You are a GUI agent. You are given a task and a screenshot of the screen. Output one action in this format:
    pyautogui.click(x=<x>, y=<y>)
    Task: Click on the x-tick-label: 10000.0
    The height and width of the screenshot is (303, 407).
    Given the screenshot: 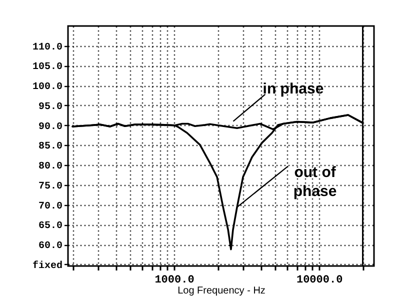 What is the action you would take?
    pyautogui.click(x=319, y=280)
    